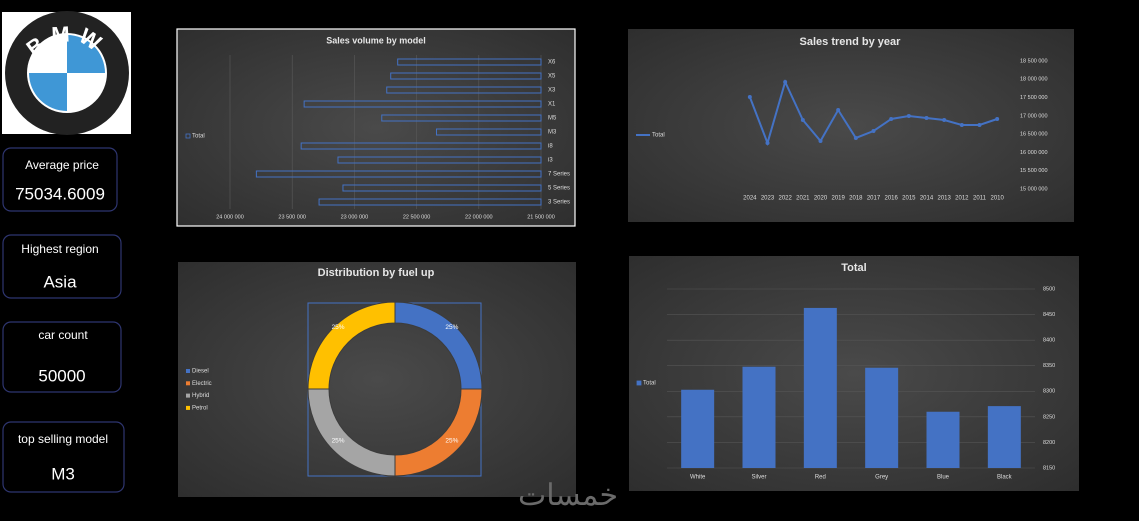 Image resolution: width=1139 pixels, height=521 pixels. Describe the element at coordinates (927, 199) in the screenshot. I see `x-tick-label: 2014` at that location.